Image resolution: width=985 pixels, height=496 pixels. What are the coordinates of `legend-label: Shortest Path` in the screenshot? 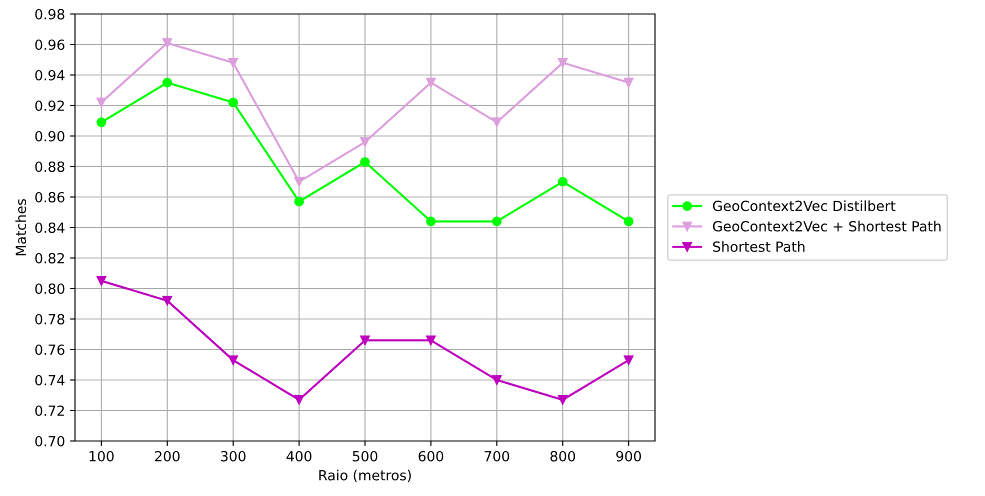 It's located at (758, 246).